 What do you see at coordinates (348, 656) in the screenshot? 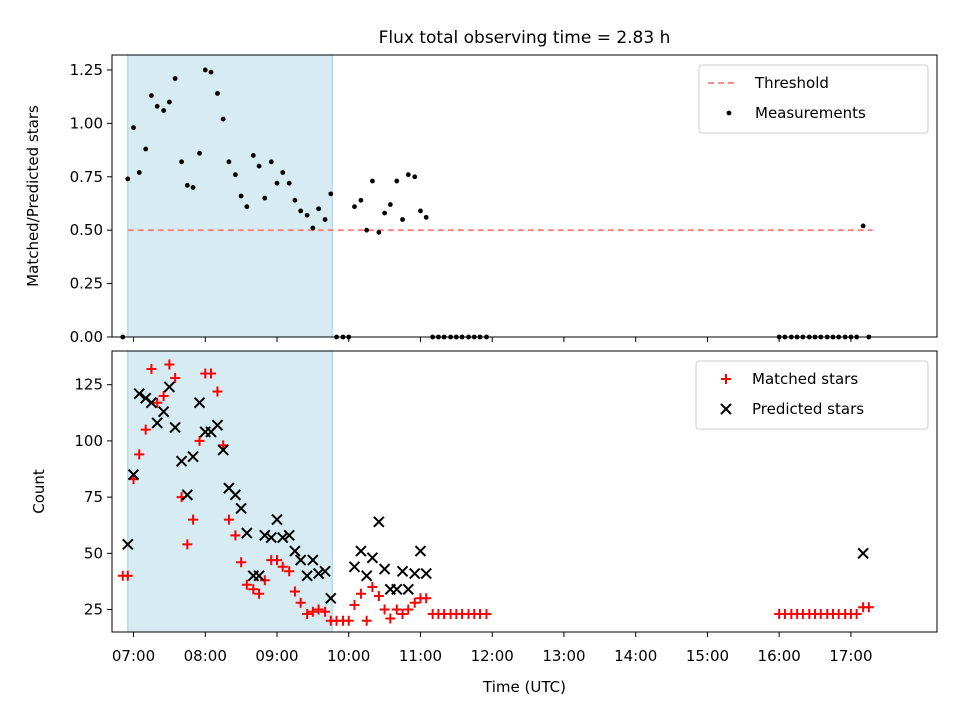
I see `x-tick-label: 10:00` at bounding box center [348, 656].